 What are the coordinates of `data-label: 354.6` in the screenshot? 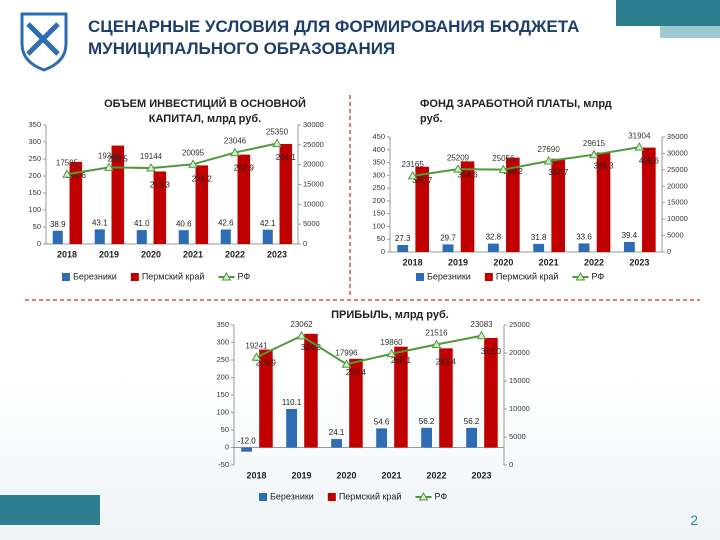 It's located at (468, 174).